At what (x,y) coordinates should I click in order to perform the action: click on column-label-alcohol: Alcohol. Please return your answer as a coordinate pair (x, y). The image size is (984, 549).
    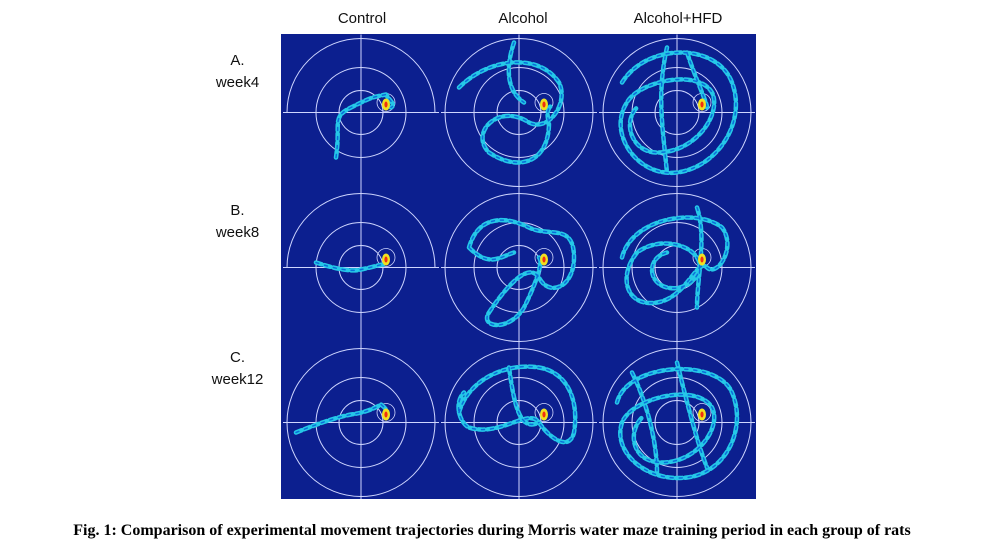
    Looking at the image, I should click on (523, 18).